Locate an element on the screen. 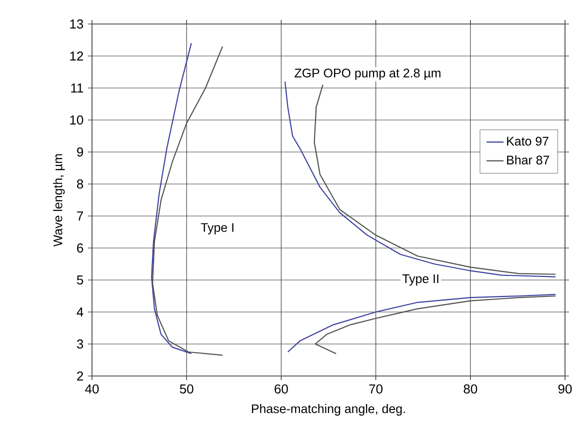  y-tick-label: 2 is located at coordinates (80, 376).